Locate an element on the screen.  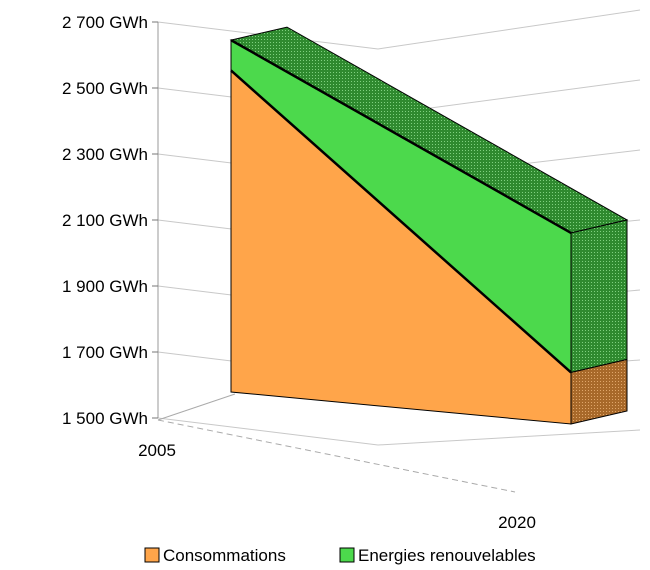
x-tick-label: 2020 is located at coordinates (517, 522).